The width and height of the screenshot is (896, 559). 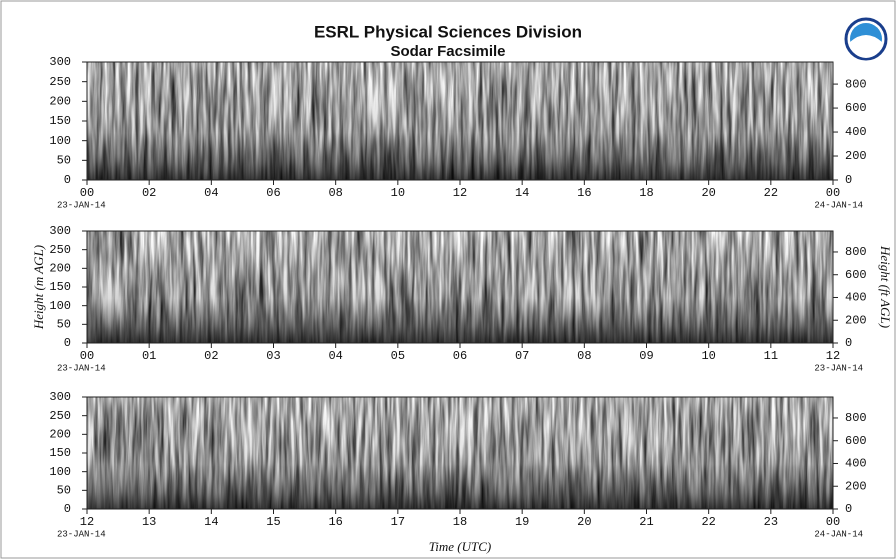 What do you see at coordinates (646, 356) in the screenshot?
I see `x-tick-label: 09` at bounding box center [646, 356].